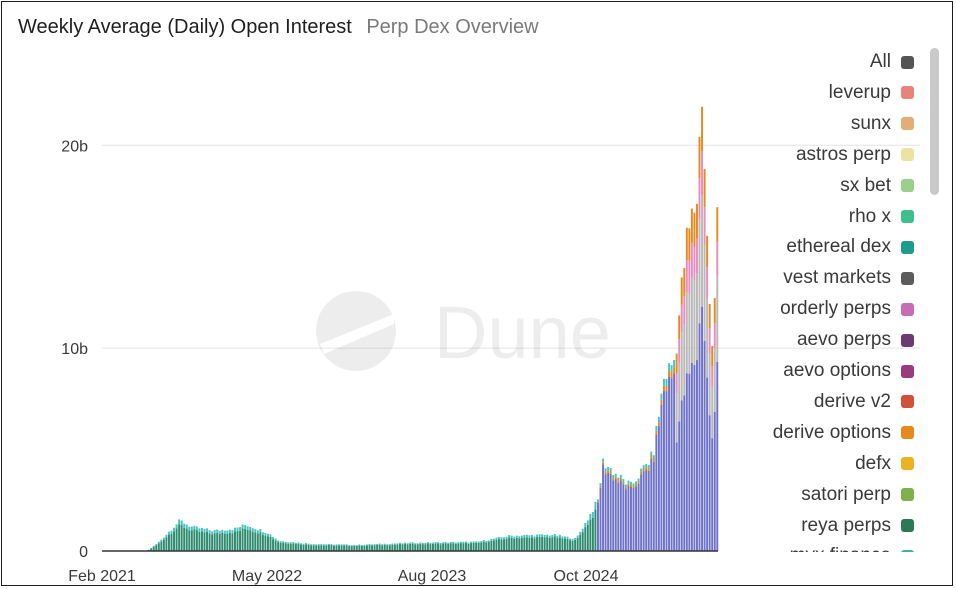 The image size is (956, 589). Describe the element at coordinates (884, 464) in the screenshot. I see `legend-item: defx` at that location.